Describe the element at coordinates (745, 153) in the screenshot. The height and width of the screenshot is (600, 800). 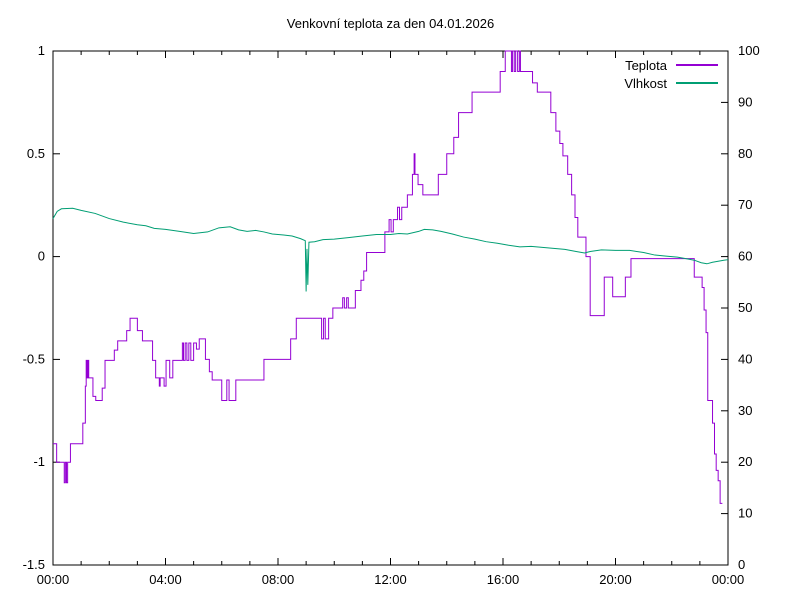
I see `y-right-tick-label: 80` at that location.